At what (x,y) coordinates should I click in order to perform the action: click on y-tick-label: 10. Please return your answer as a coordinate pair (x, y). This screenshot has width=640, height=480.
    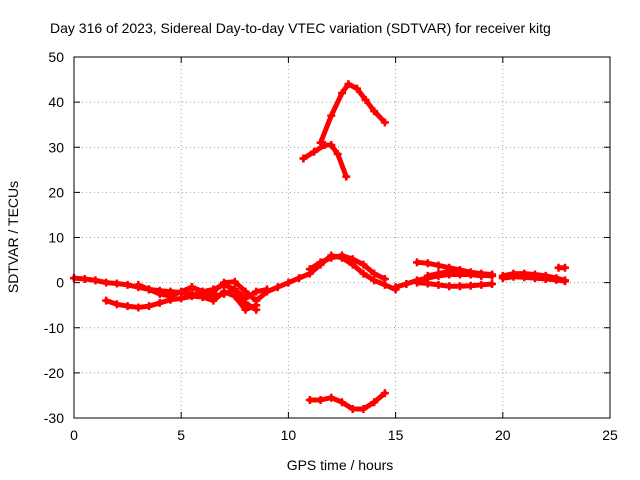
    Looking at the image, I should click on (56, 238).